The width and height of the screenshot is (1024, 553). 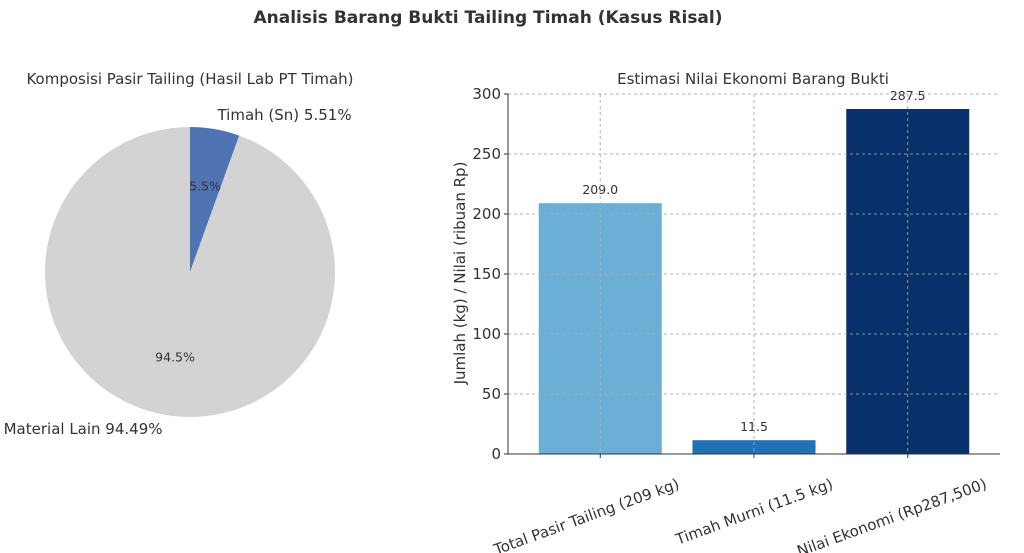 I want to click on y-tick-label-3: 150, so click(x=486, y=274).